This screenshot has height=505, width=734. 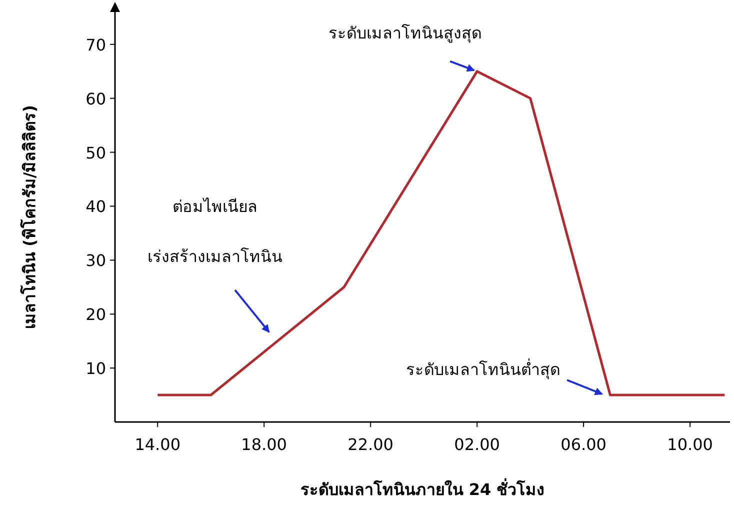 What do you see at coordinates (264, 444) in the screenshot?
I see `x-tick-label: 18.00` at bounding box center [264, 444].